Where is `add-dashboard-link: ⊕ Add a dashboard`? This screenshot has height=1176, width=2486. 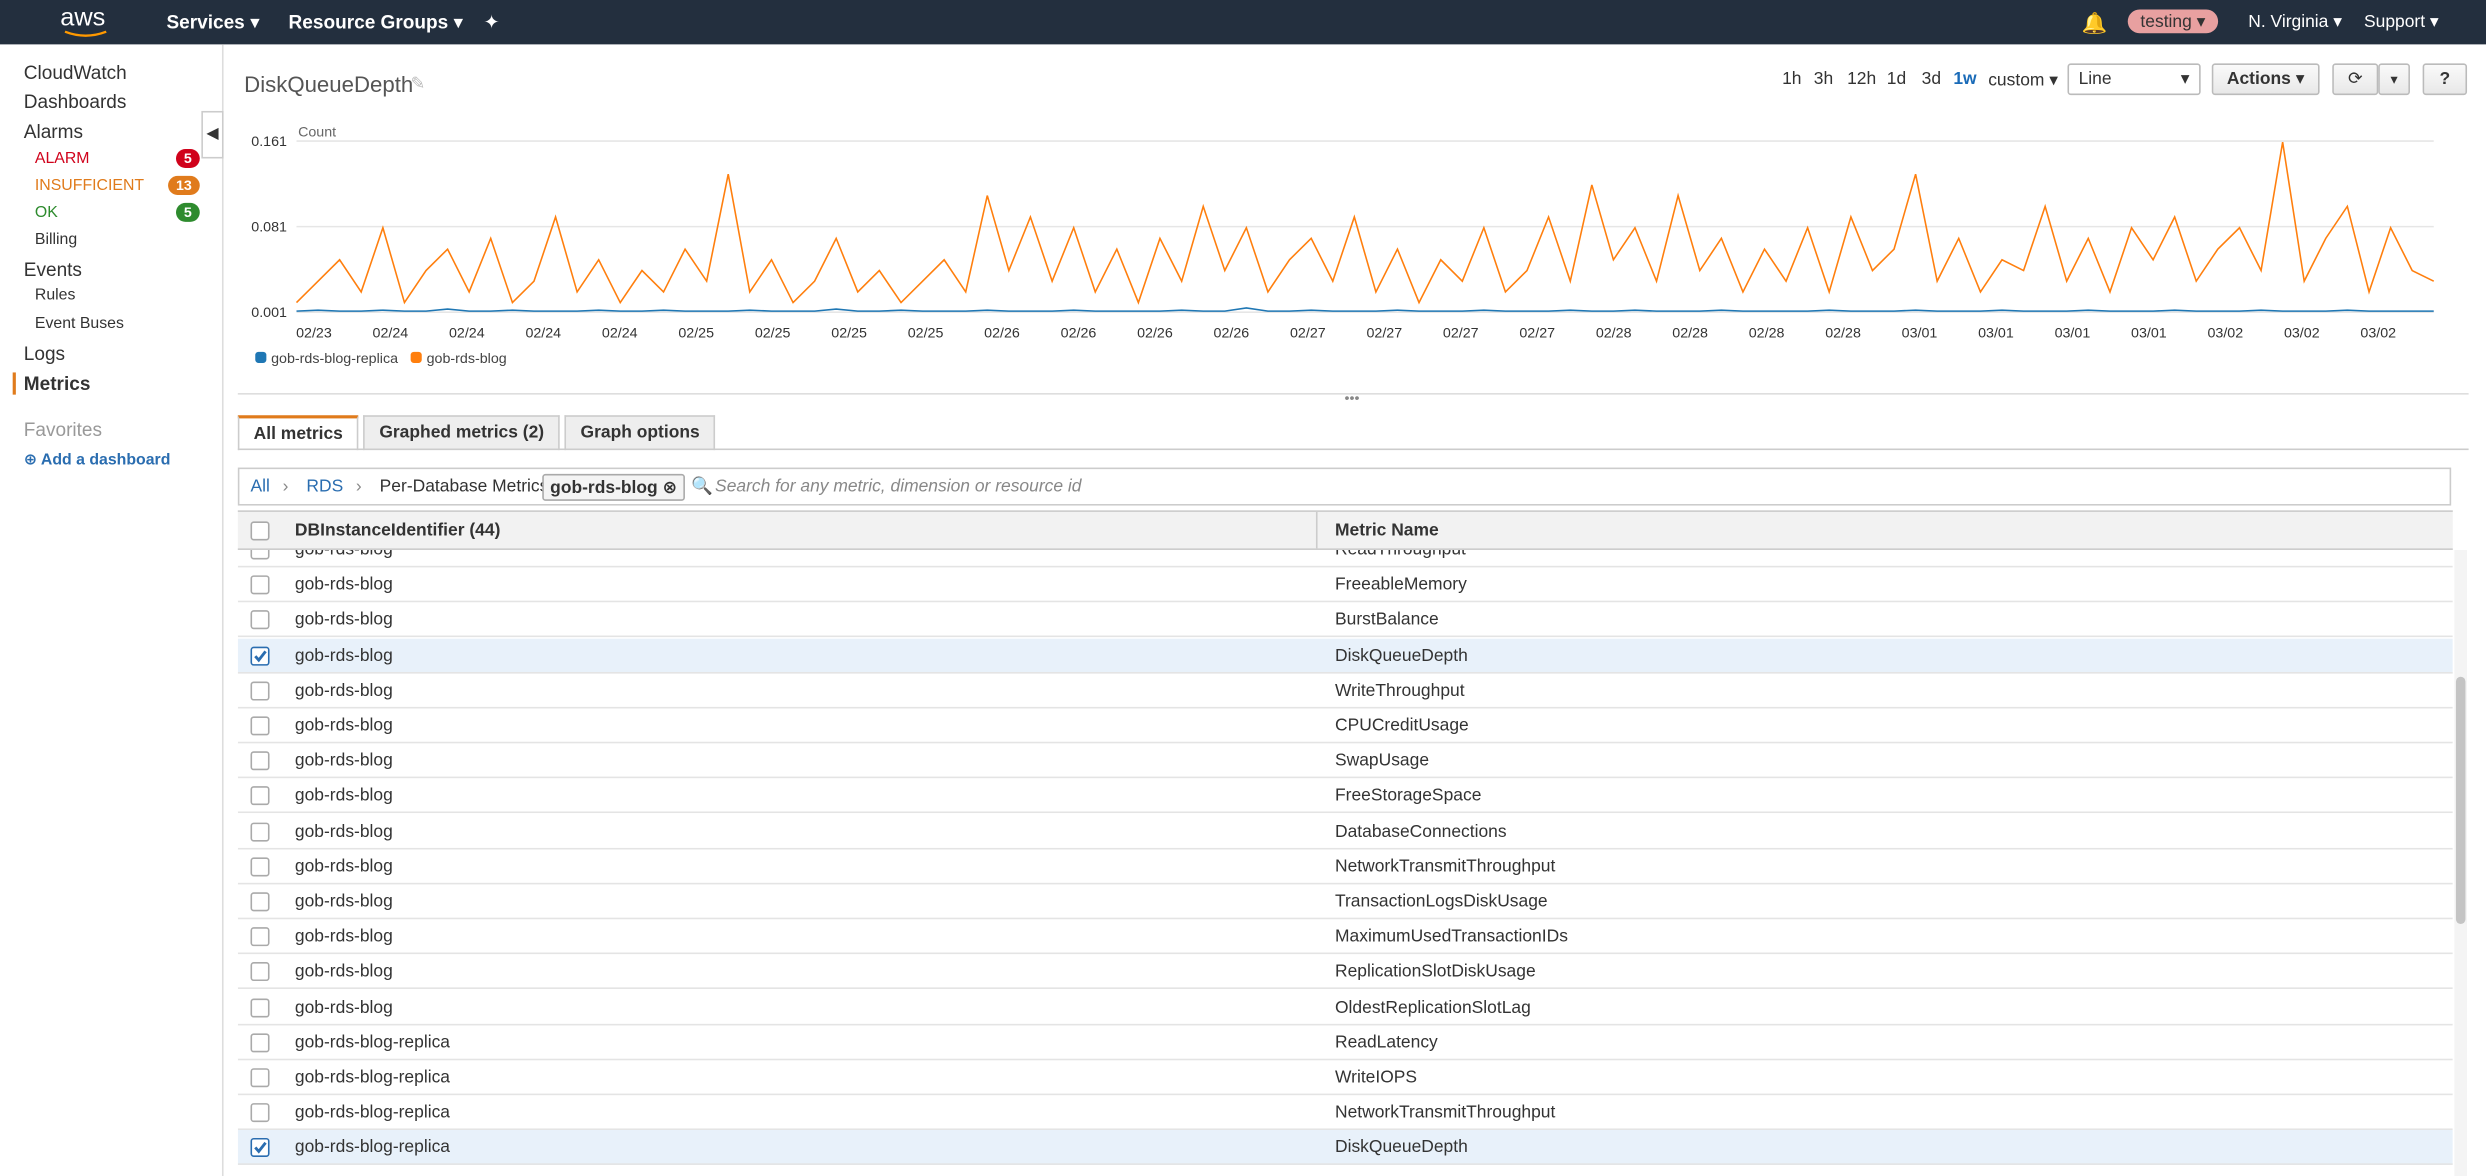 add-dashboard-link: ⊕ Add a dashboard is located at coordinates (97, 460).